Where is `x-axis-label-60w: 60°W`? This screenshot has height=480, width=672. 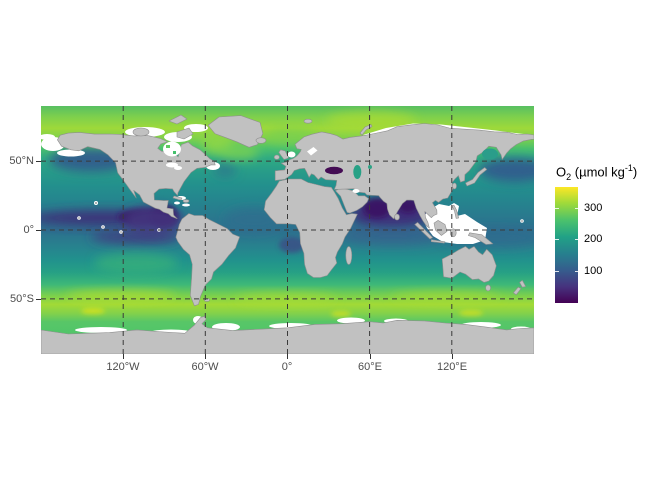 x-axis-label-60w: 60°W is located at coordinates (205, 367).